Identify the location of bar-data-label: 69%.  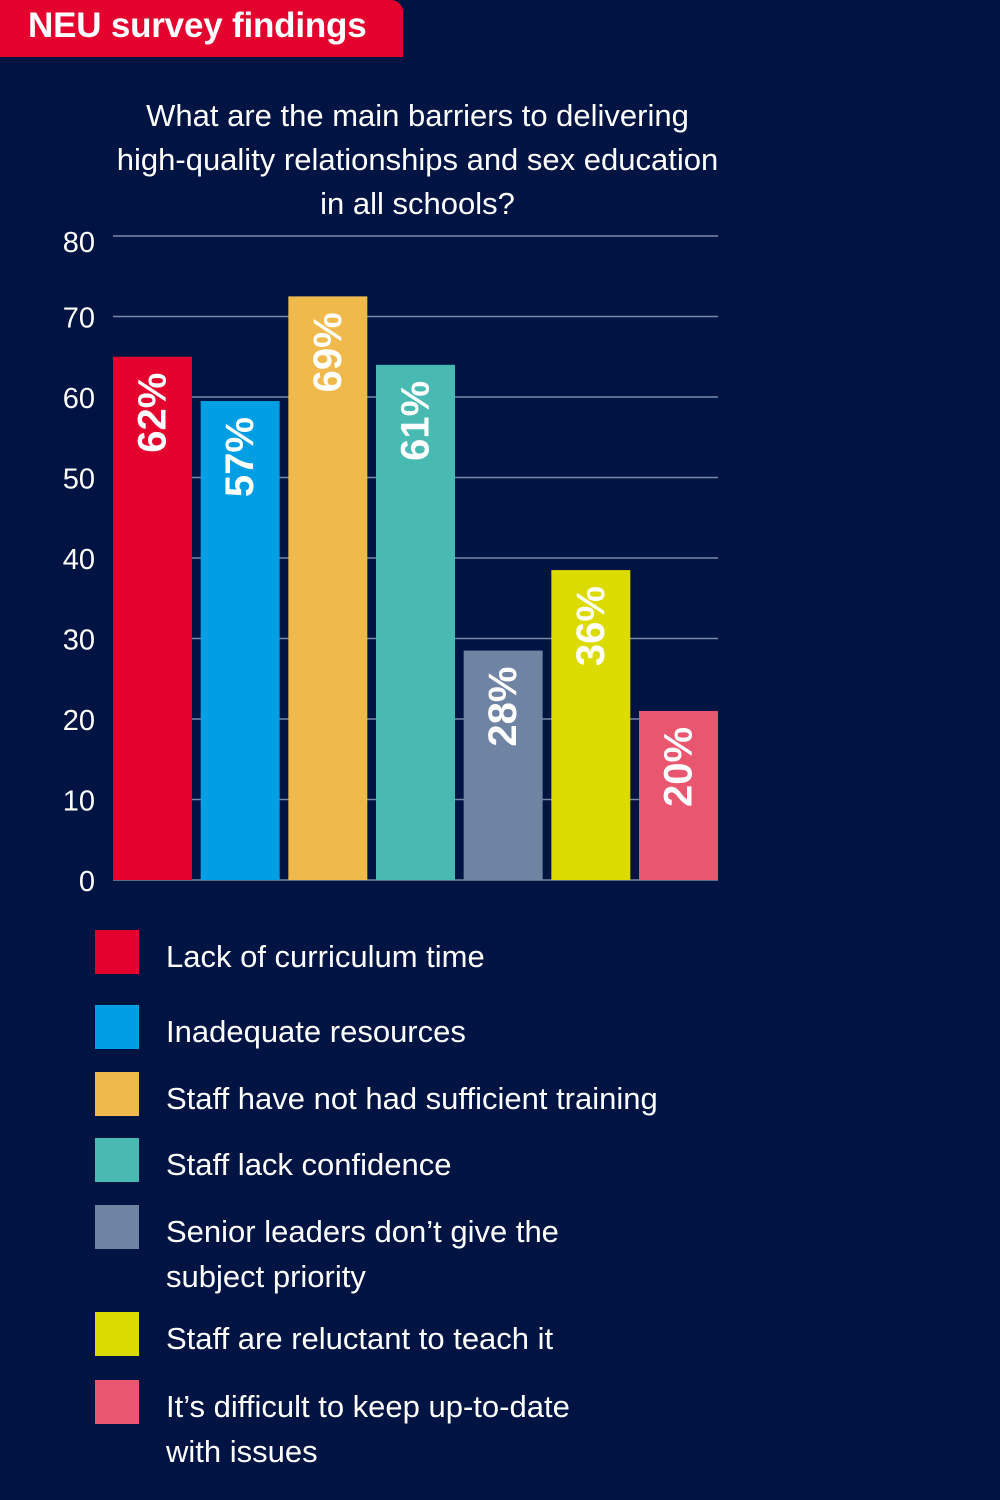
(328, 352).